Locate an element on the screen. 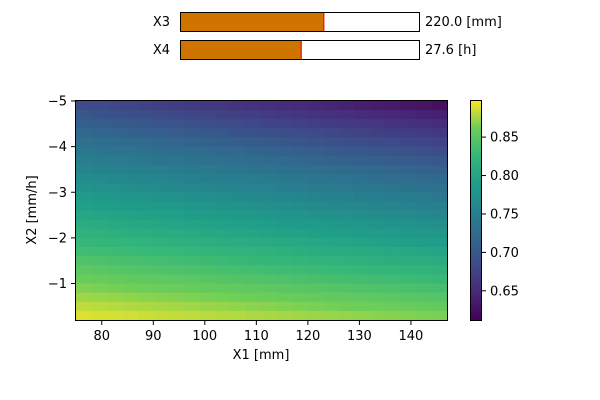  colorbar is located at coordinates (476, 210).